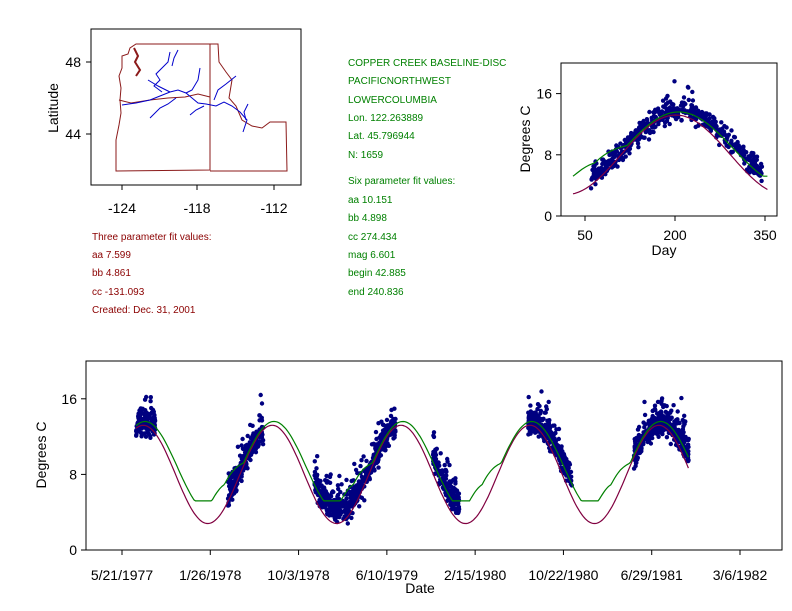  What do you see at coordinates (585, 235) in the screenshot?
I see `annual-xtick-label: 50` at bounding box center [585, 235].